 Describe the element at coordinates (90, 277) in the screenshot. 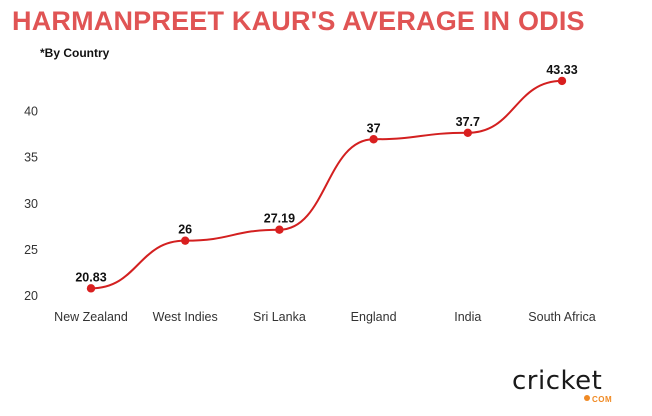

I see `data-label: 20.83` at that location.